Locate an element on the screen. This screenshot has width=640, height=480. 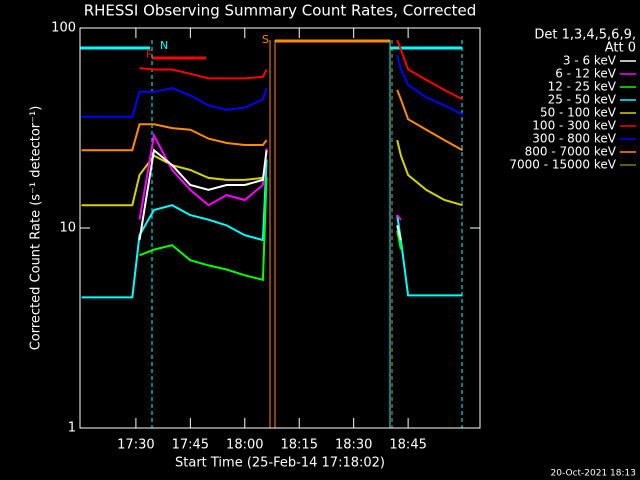
x-tick-label: 17:45 is located at coordinates (190, 445).